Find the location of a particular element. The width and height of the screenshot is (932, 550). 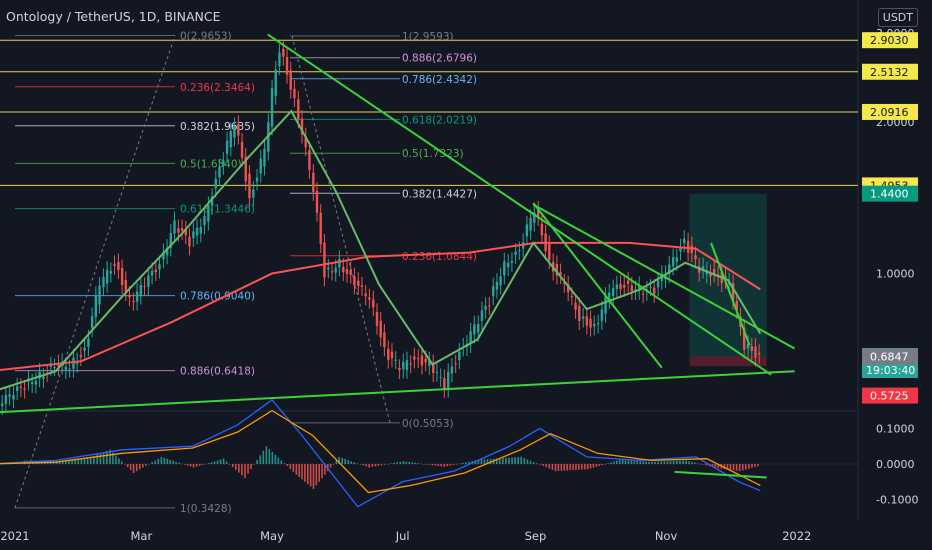

countdown-text: 19:03:40 is located at coordinates (890, 370).